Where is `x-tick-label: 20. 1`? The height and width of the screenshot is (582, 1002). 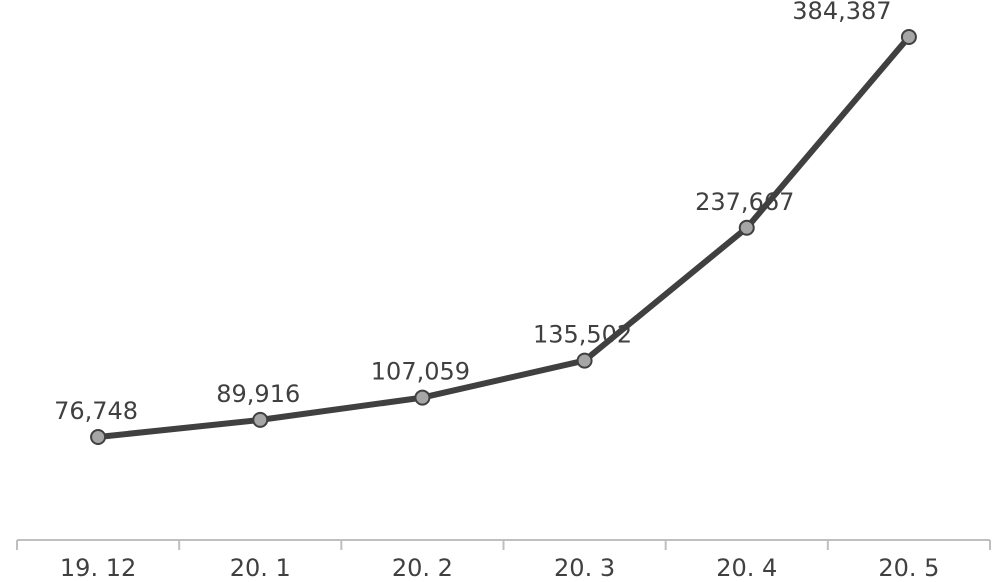
x-tick-label: 20. 1 is located at coordinates (260, 568).